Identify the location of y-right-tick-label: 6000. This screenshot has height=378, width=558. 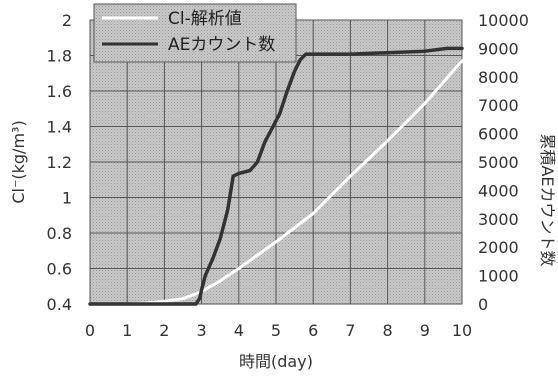
(498, 134).